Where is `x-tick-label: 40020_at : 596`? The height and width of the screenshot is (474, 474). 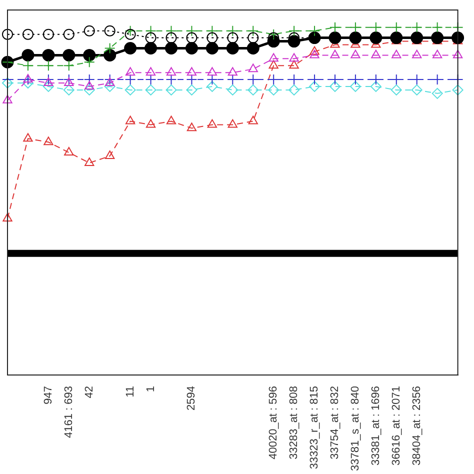
x-tick-label: 40020_at : 596 is located at coordinates (274, 423).